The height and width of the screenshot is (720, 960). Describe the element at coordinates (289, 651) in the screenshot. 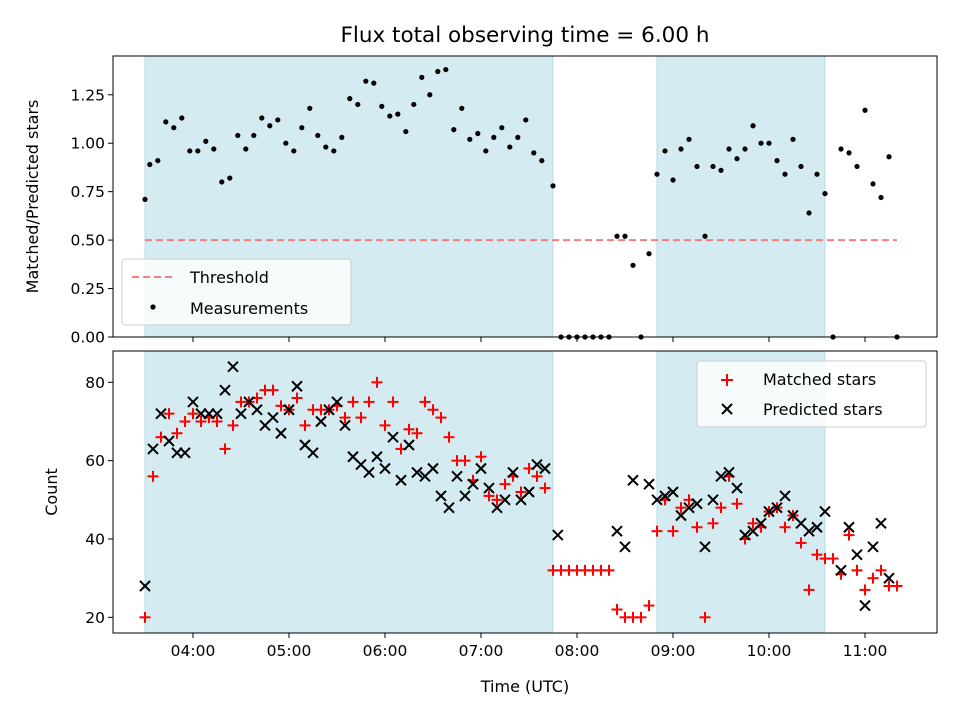

I see `x-tick-label: 05:00` at that location.